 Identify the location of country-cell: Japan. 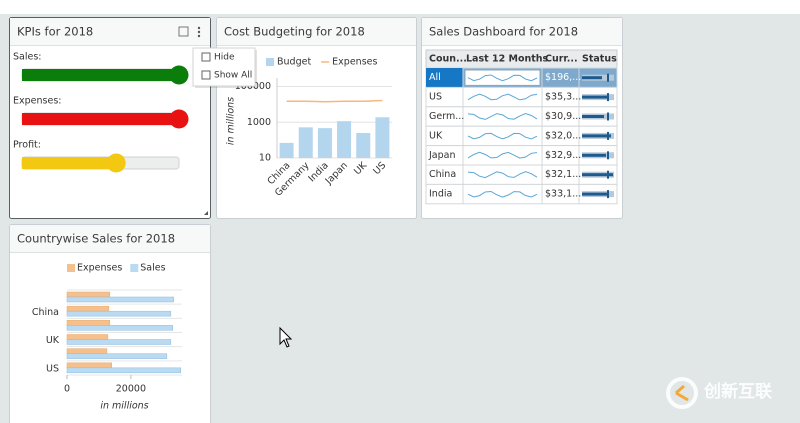
(442, 155).